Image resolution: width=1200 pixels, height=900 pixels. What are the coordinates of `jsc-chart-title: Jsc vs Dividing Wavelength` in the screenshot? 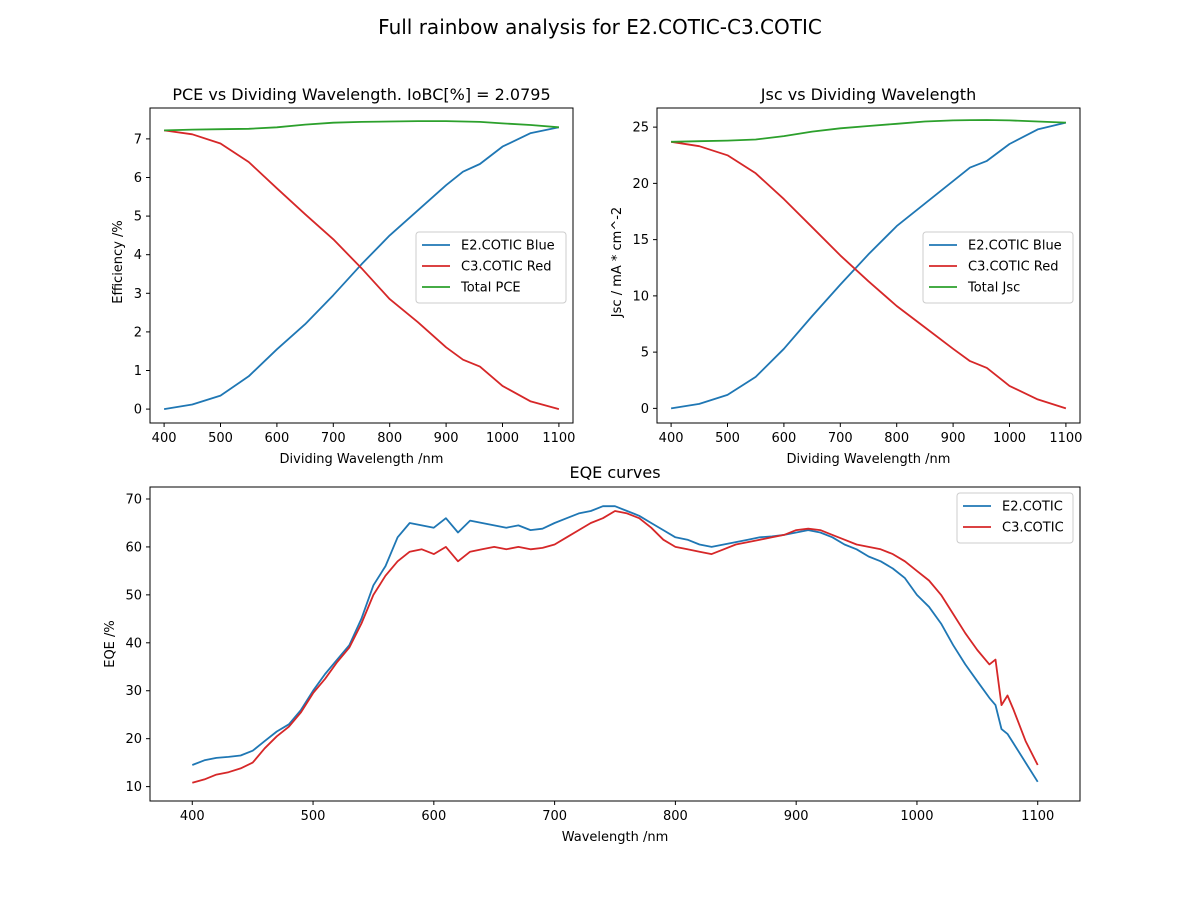 It's located at (868, 94).